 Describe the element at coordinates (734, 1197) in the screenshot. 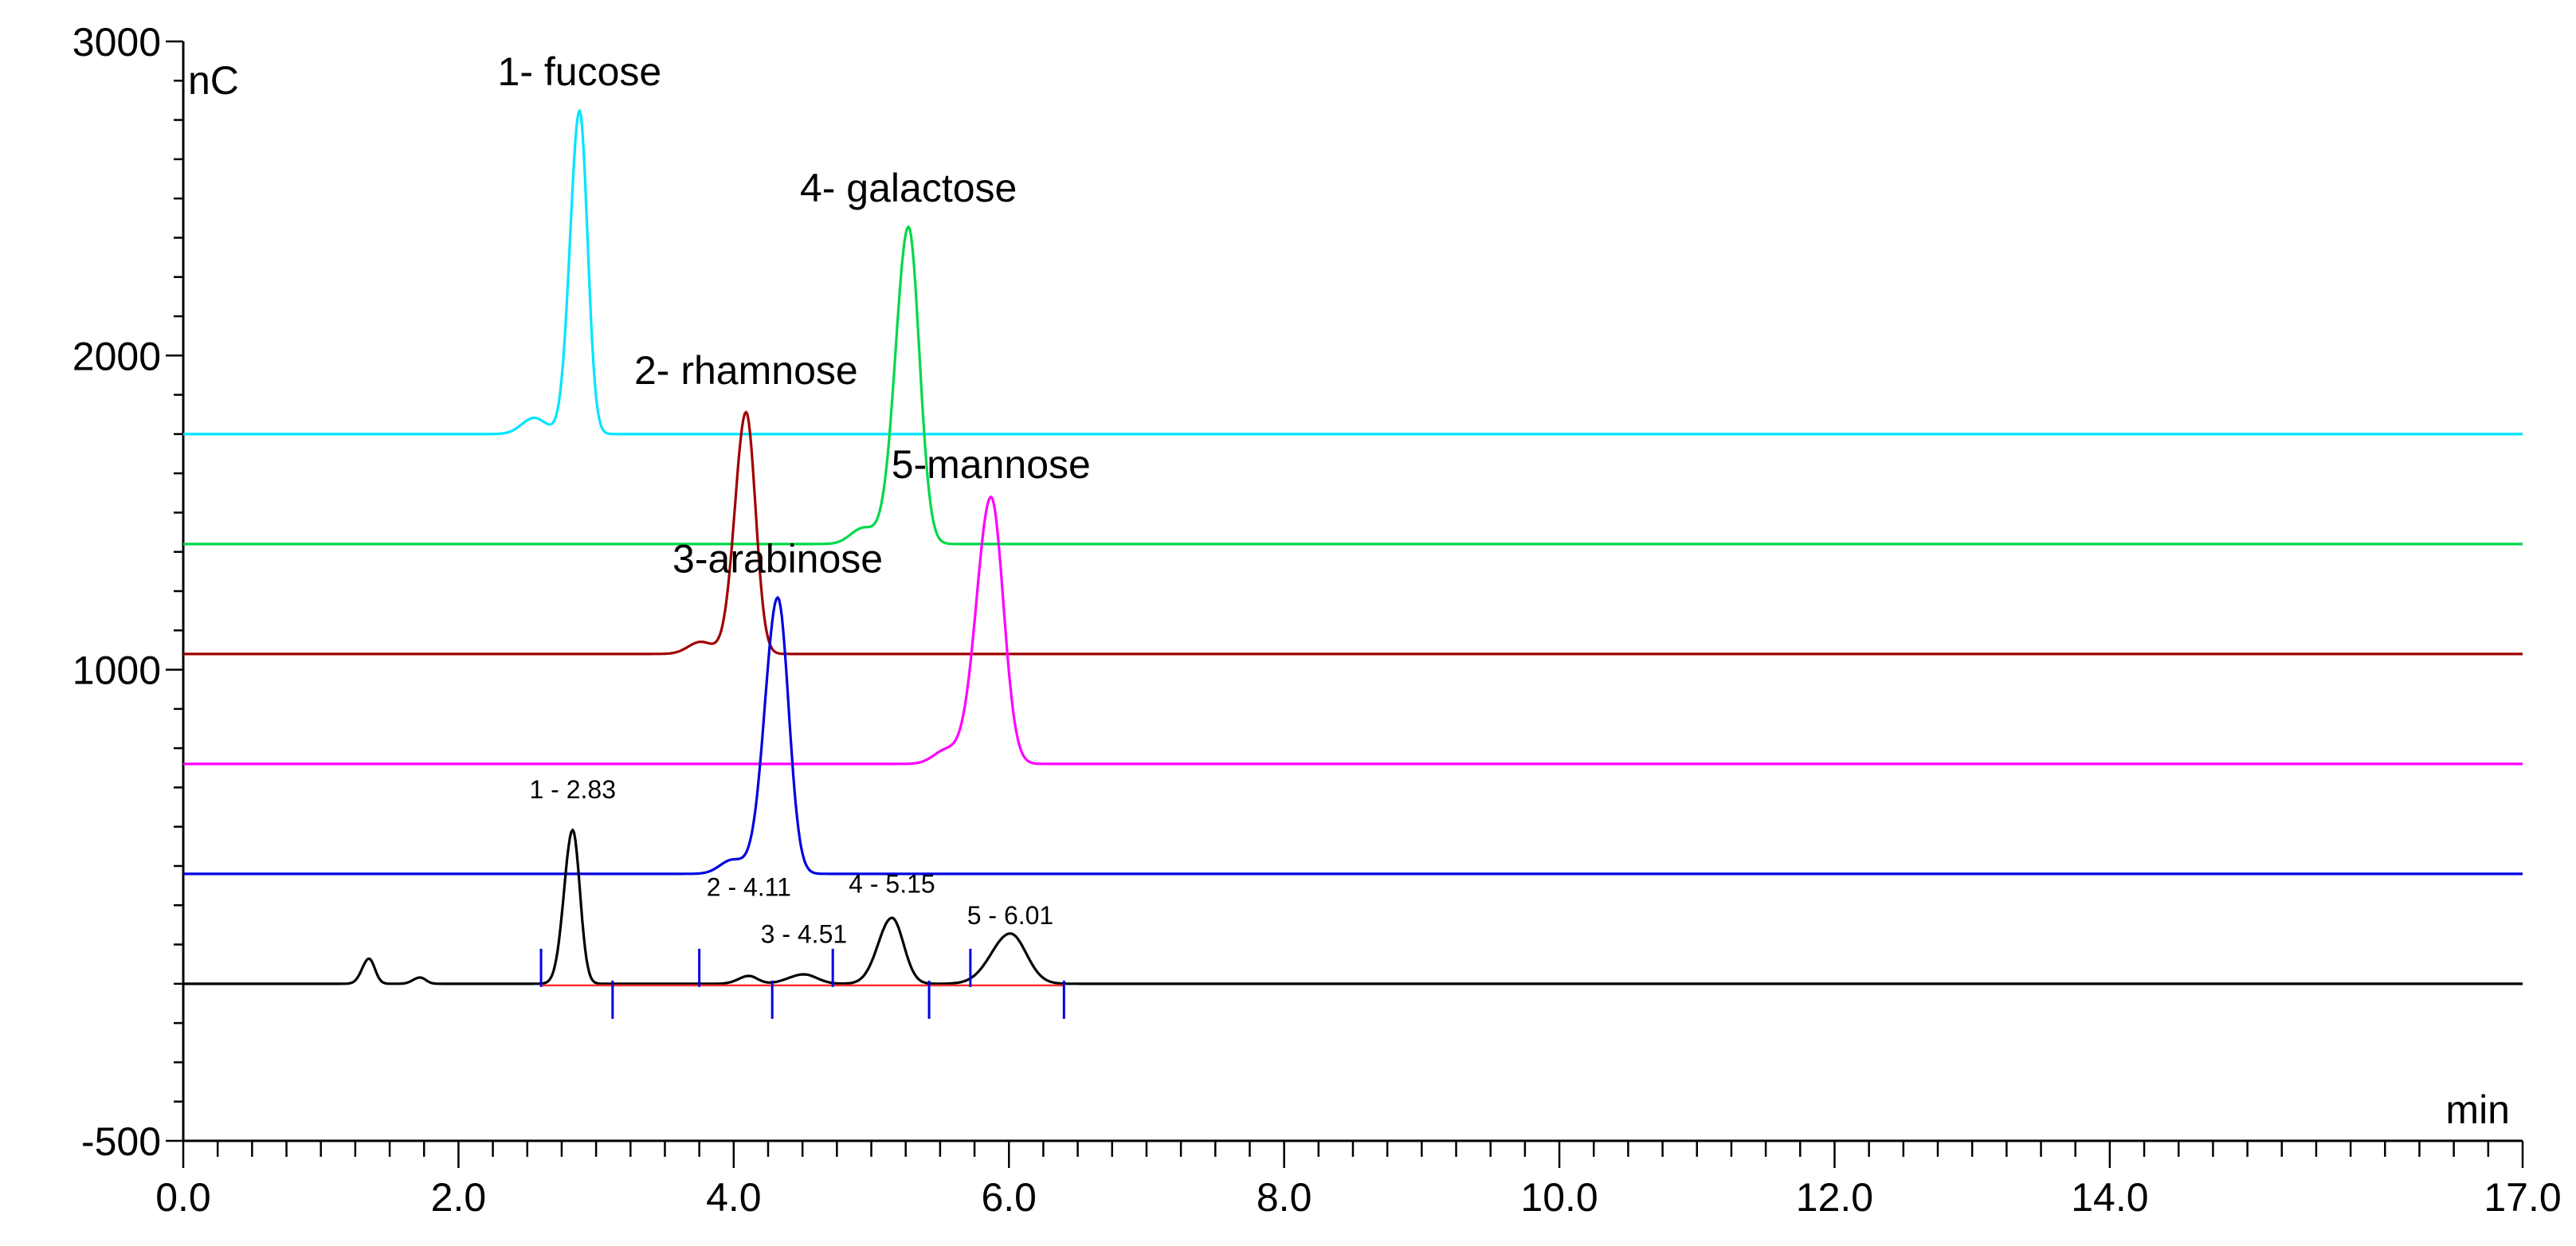

I see `x-tick-label: 4.0` at that location.